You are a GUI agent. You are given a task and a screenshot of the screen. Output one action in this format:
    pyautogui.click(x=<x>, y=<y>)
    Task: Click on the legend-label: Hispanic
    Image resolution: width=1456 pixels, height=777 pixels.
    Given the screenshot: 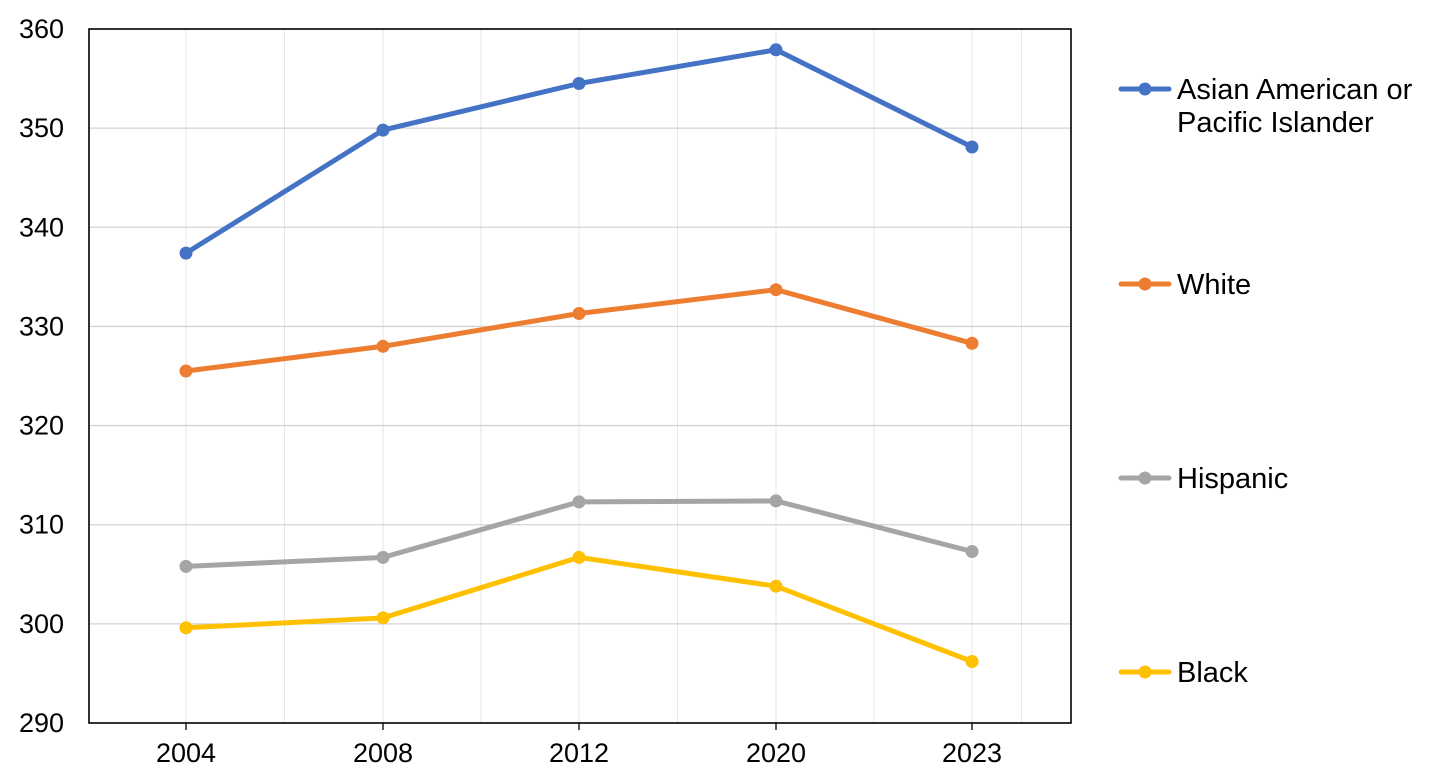 What is the action you would take?
    pyautogui.click(x=1232, y=479)
    